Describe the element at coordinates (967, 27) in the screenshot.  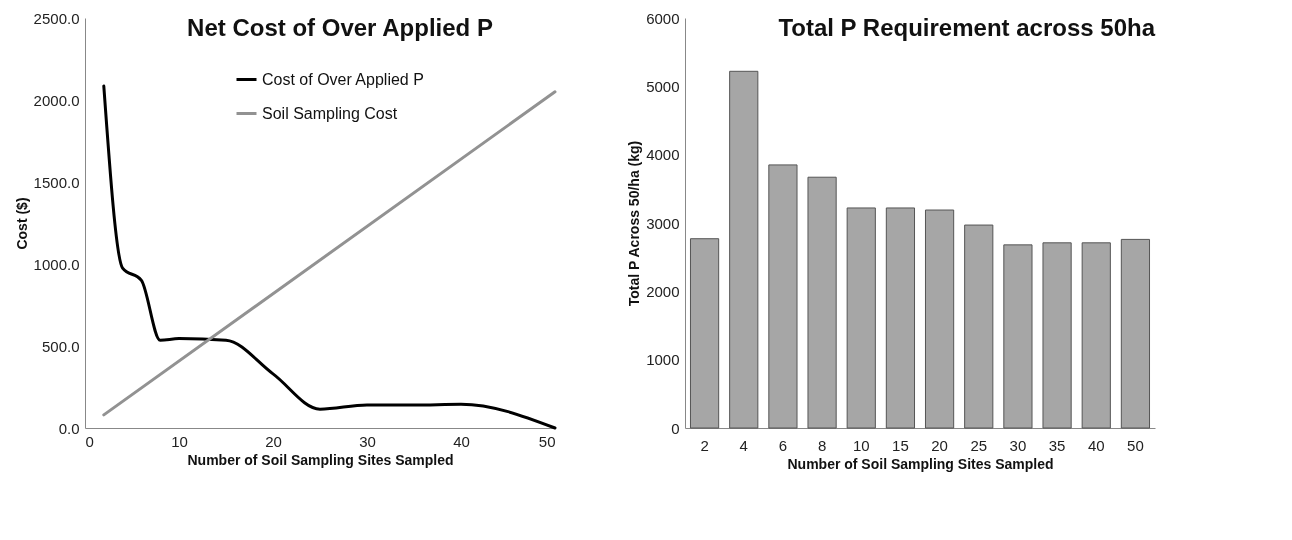
I see `chart-title: Total P Requirement across 50ha` at that location.